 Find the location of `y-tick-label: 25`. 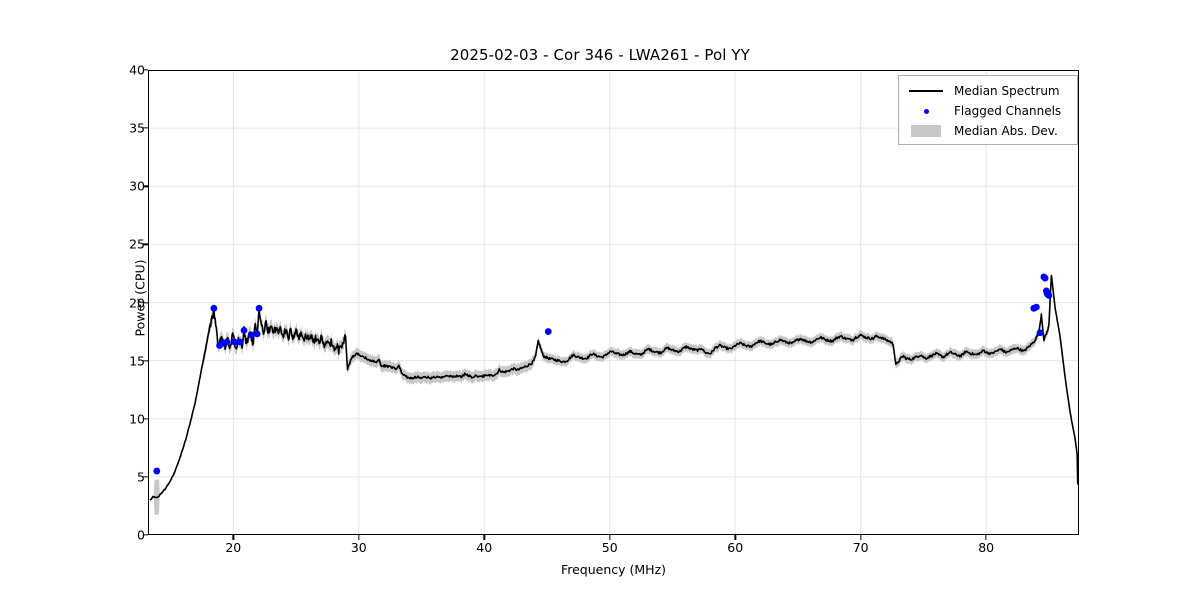

y-tick-label: 25 is located at coordinates (137, 244).